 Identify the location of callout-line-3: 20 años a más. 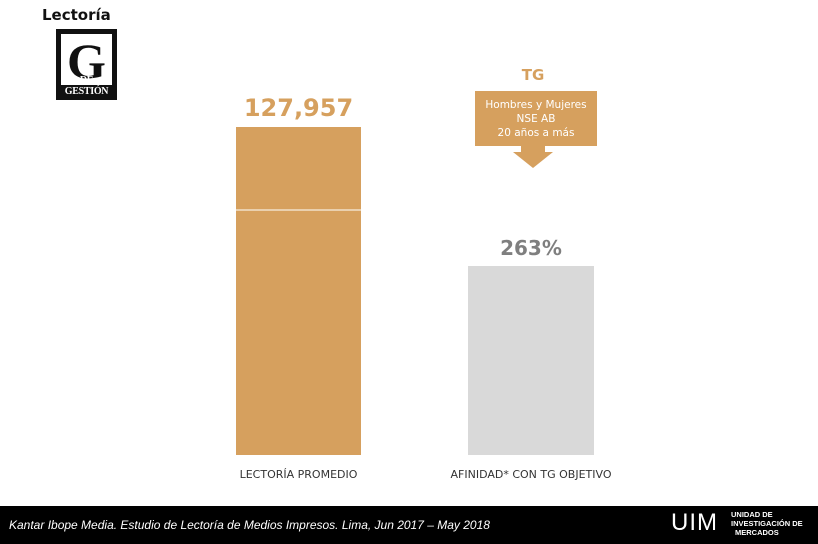
(536, 133).